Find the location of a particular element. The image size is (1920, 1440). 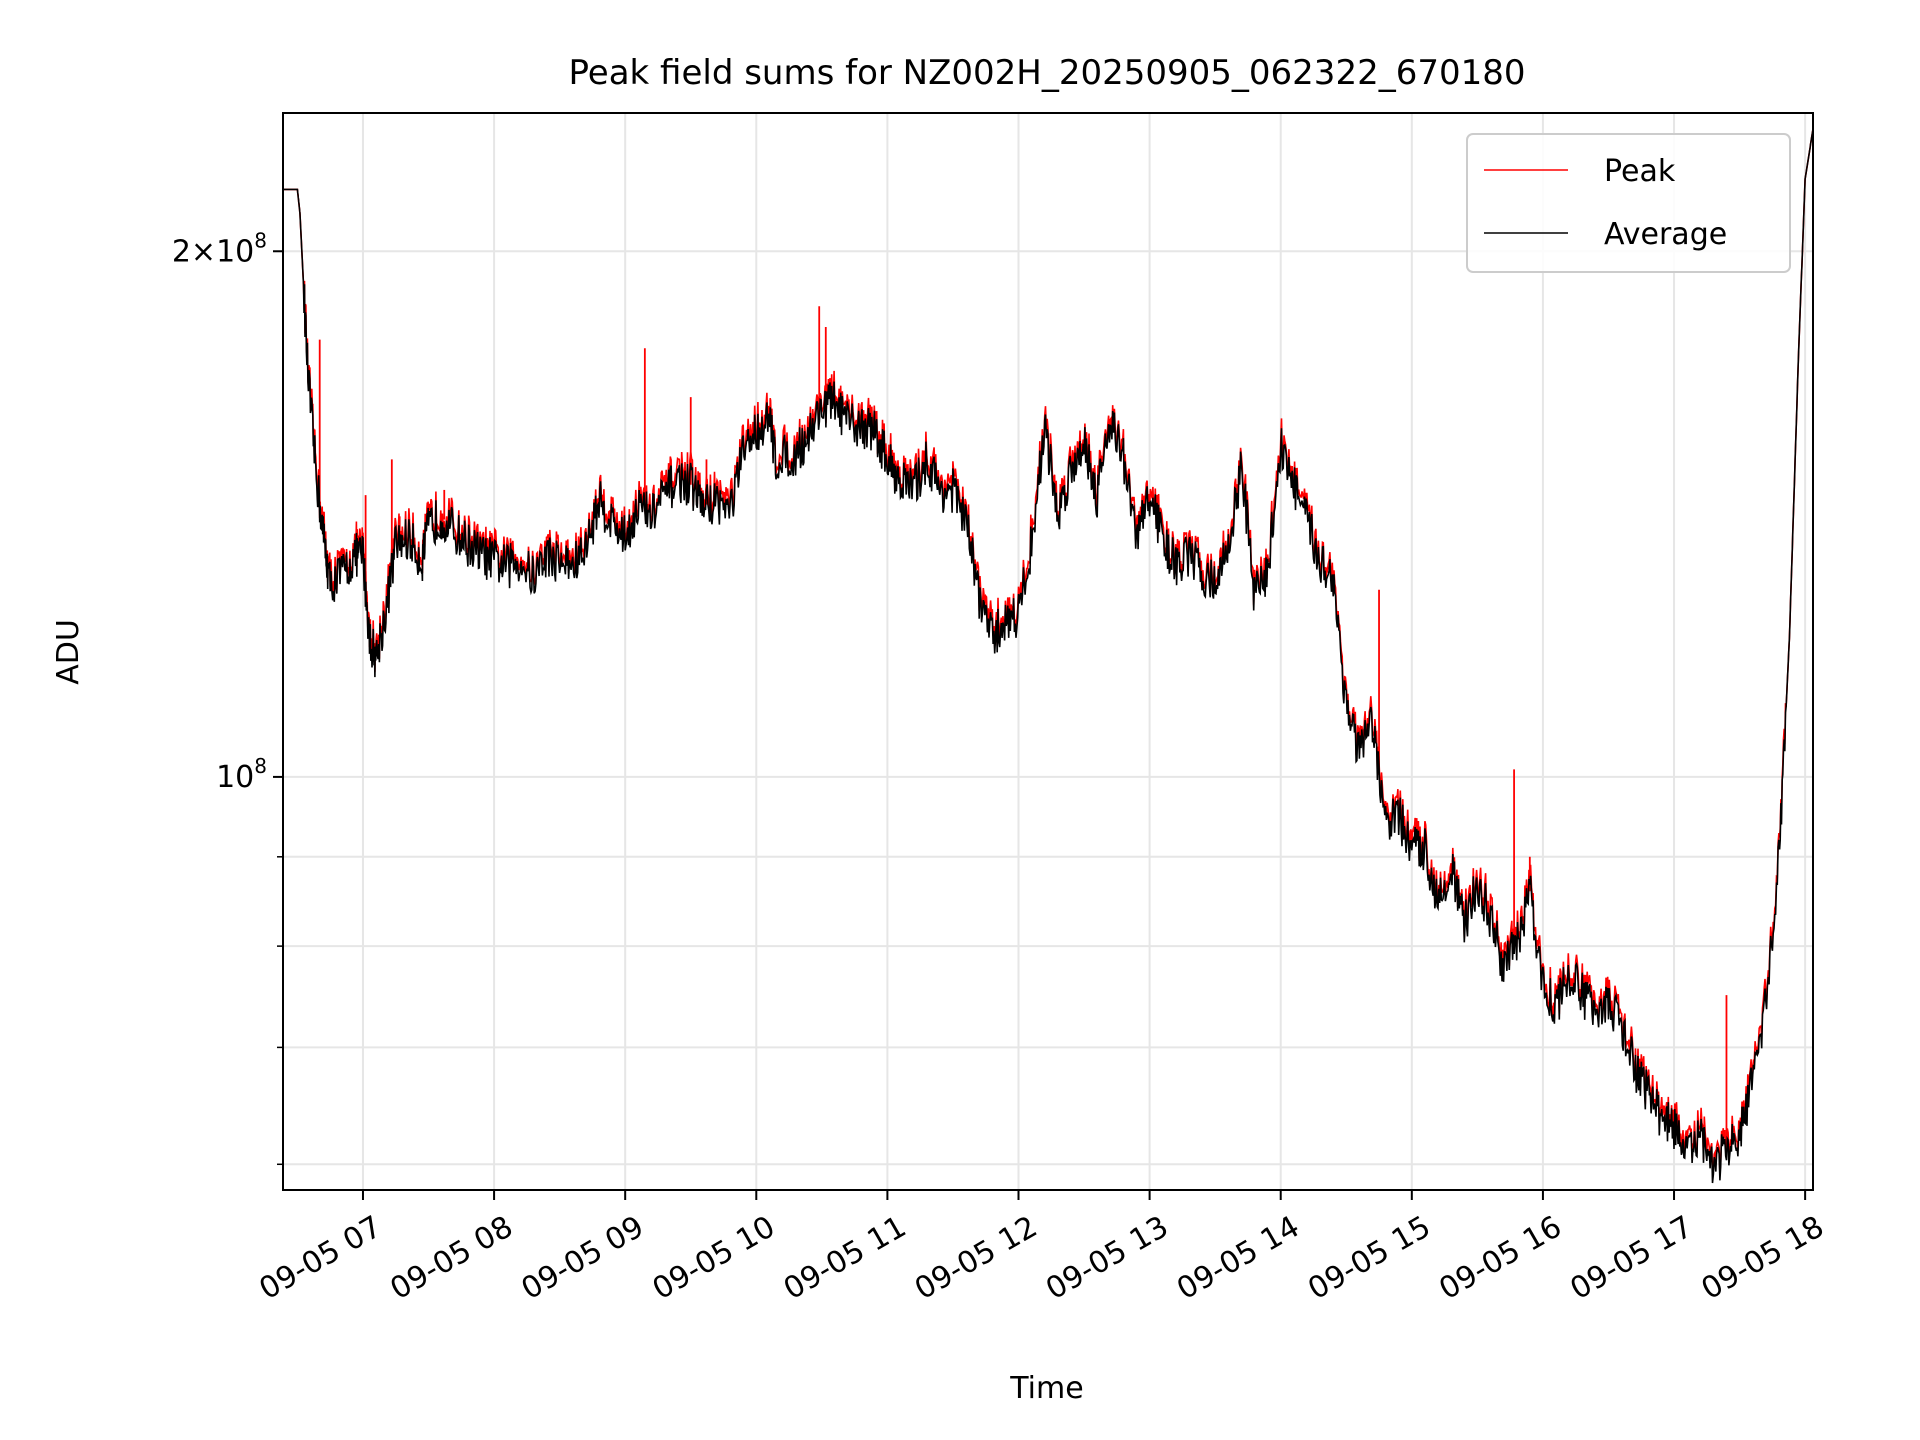

y-tick-label: 108 is located at coordinates (241, 774).